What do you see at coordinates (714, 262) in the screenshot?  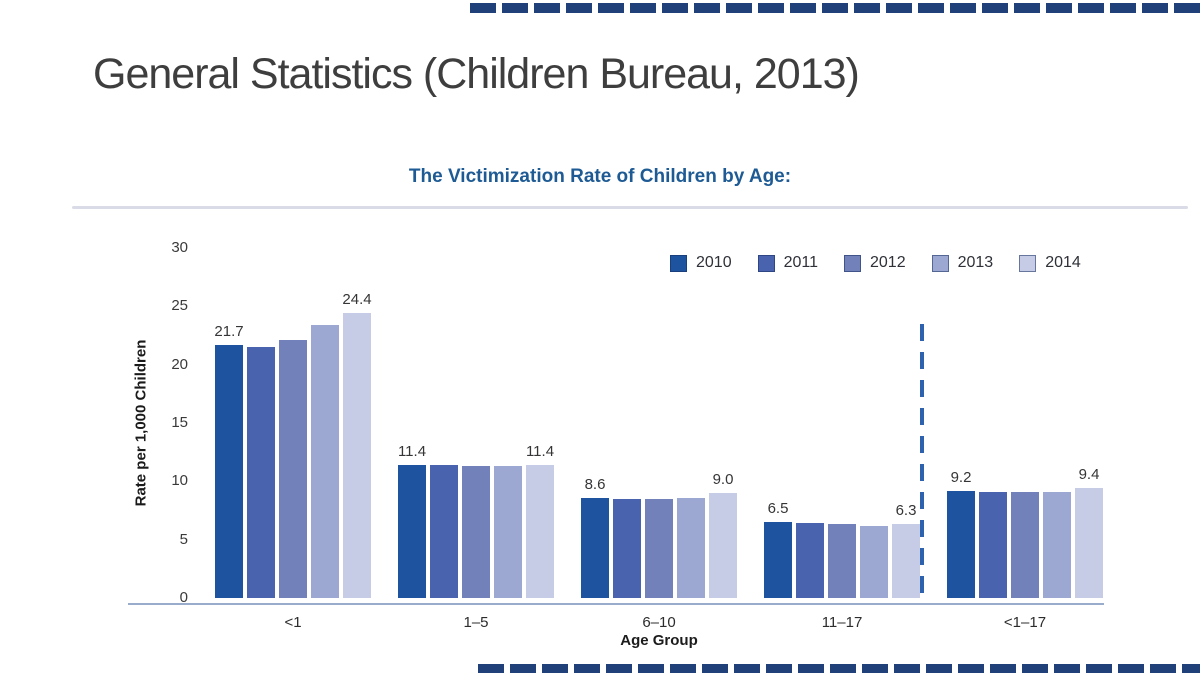 I see `legend-label: 2010` at bounding box center [714, 262].